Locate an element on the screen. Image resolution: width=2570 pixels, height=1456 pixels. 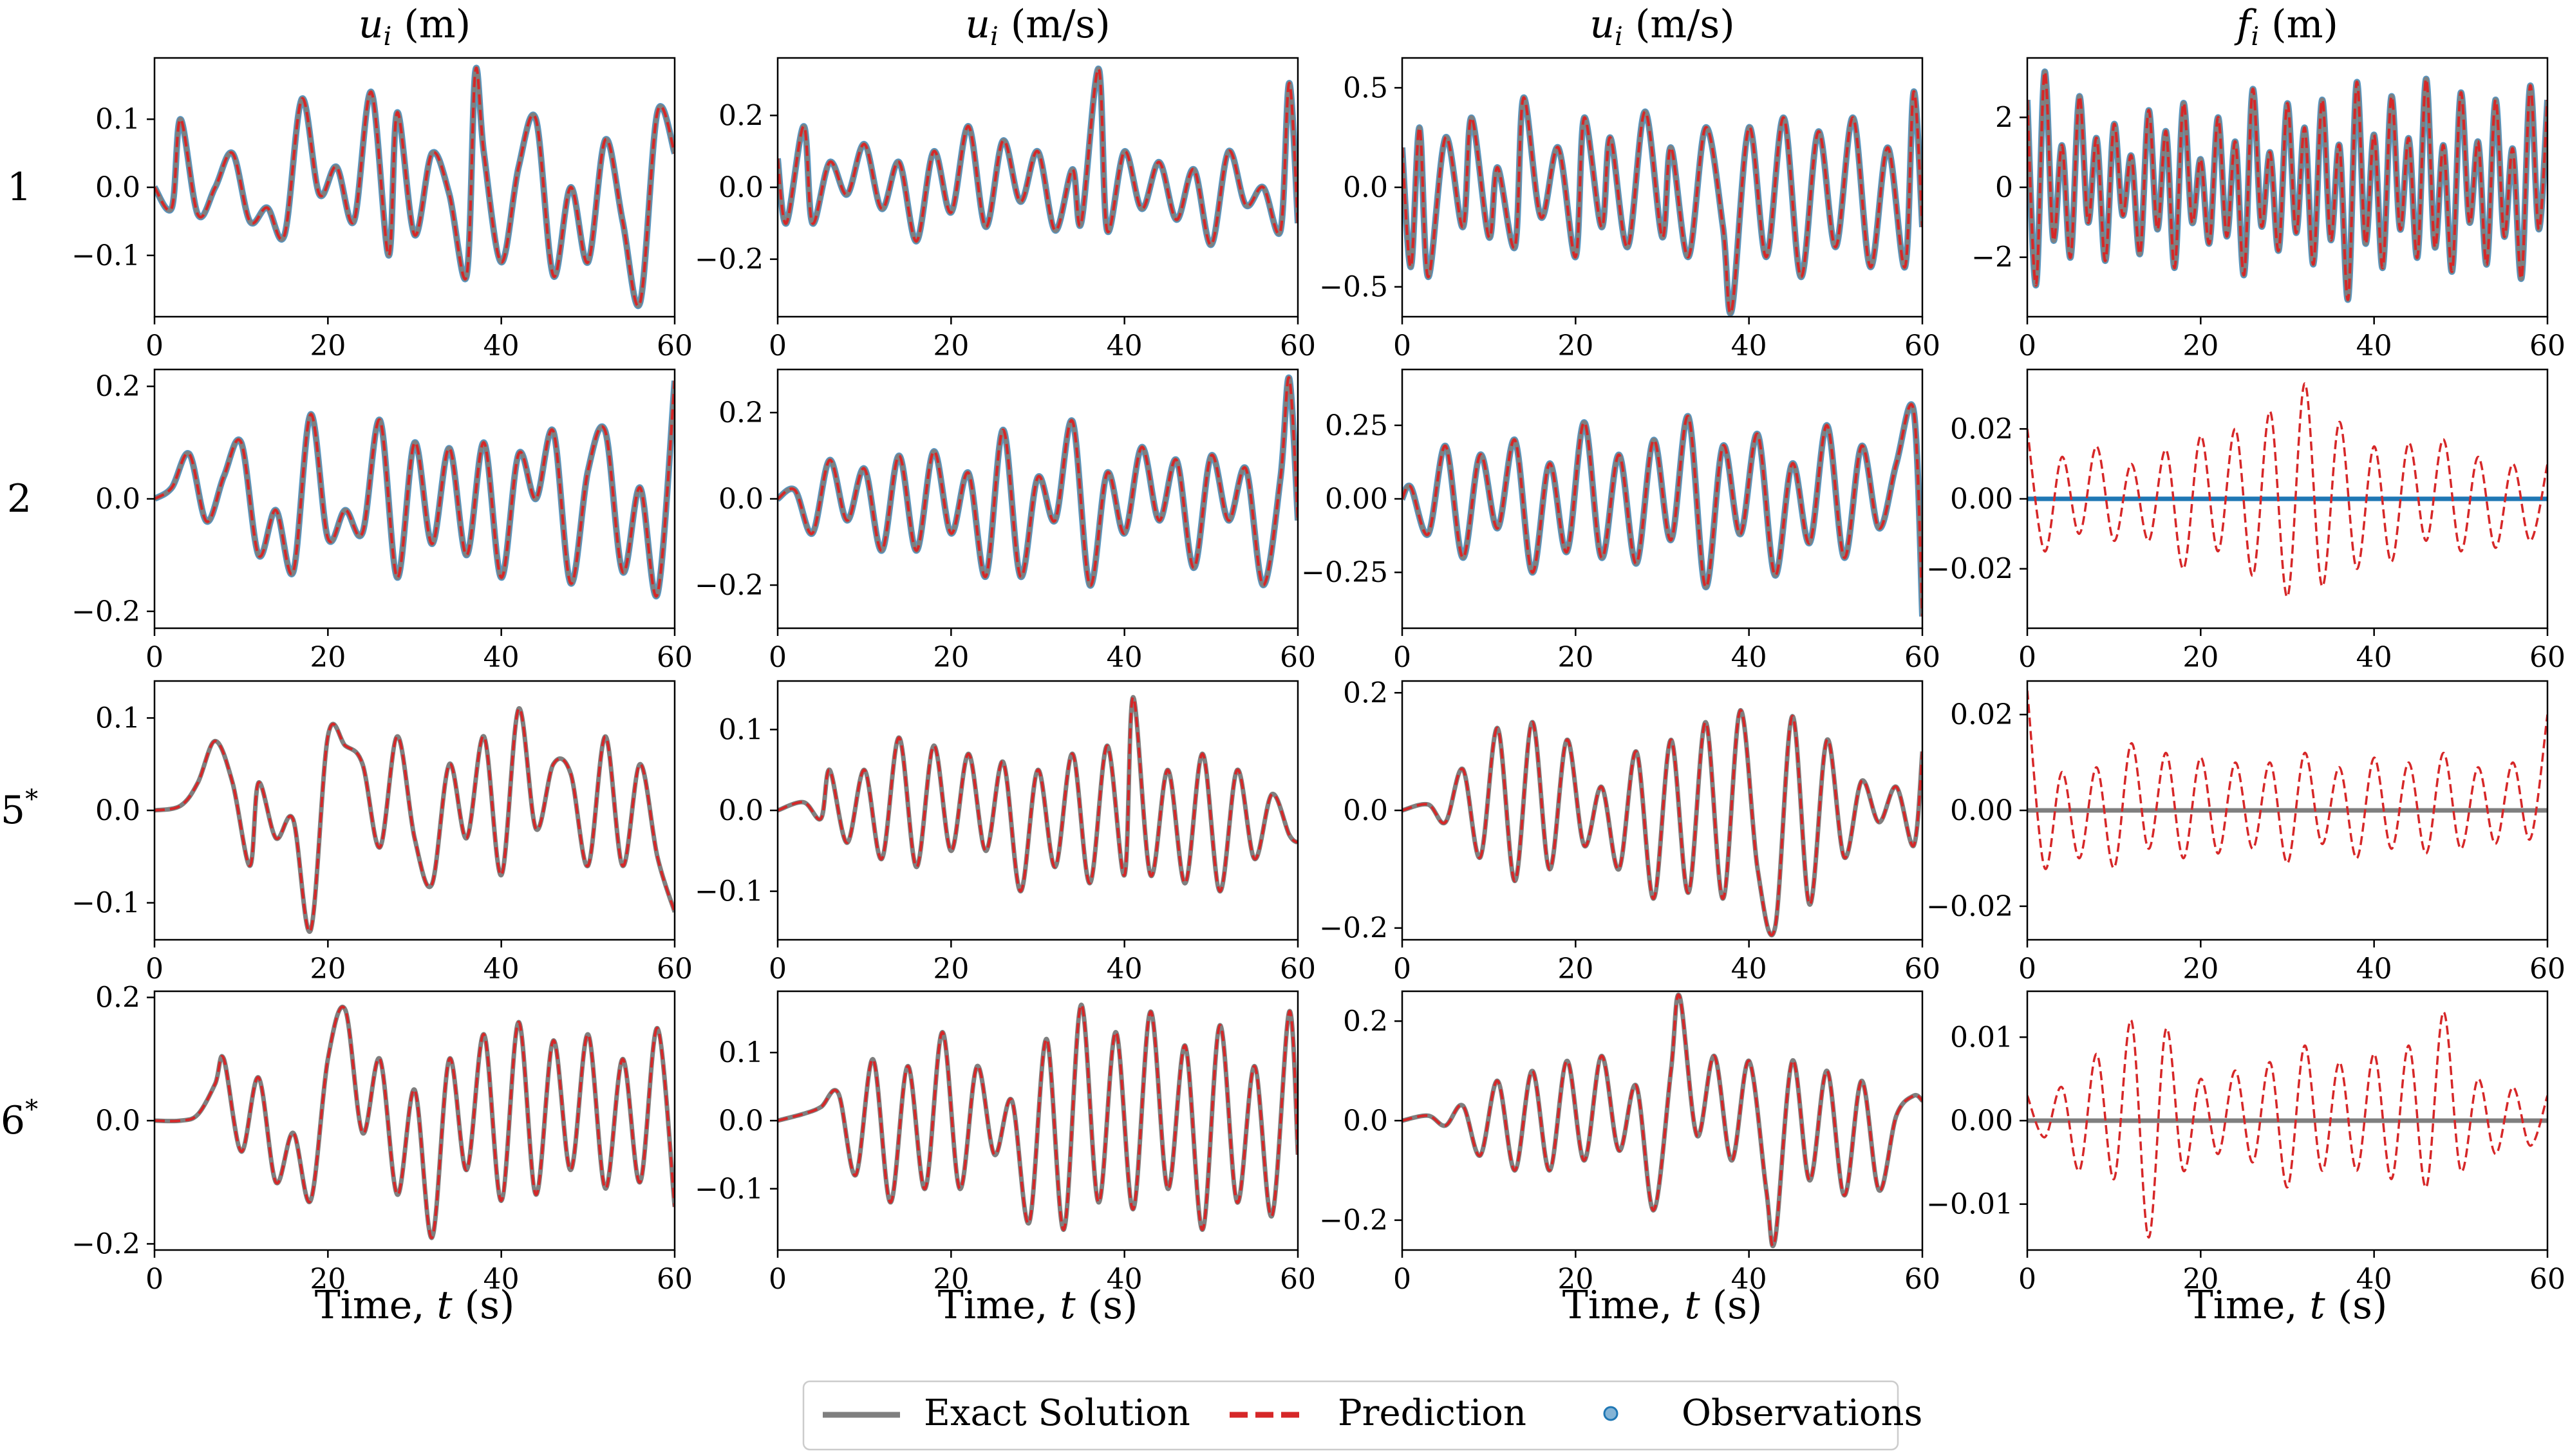
subplot-r2-c3: 0 20 40 60 0.25 0.00 −0.25 is located at coordinates (1620, 521).